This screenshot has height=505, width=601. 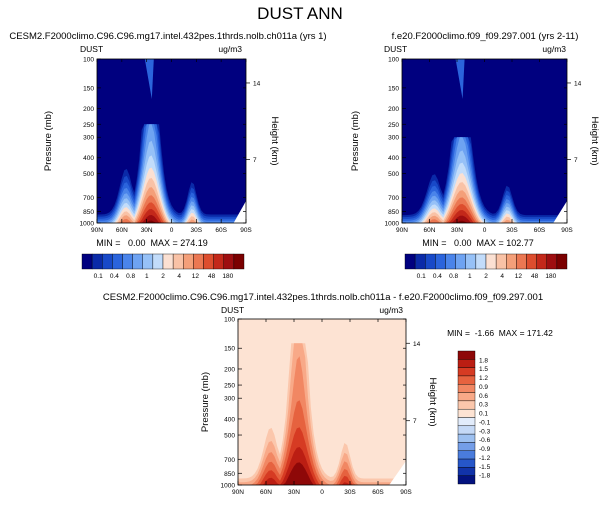 I want to click on left-x-tick-label: 60N, so click(x=122, y=230).